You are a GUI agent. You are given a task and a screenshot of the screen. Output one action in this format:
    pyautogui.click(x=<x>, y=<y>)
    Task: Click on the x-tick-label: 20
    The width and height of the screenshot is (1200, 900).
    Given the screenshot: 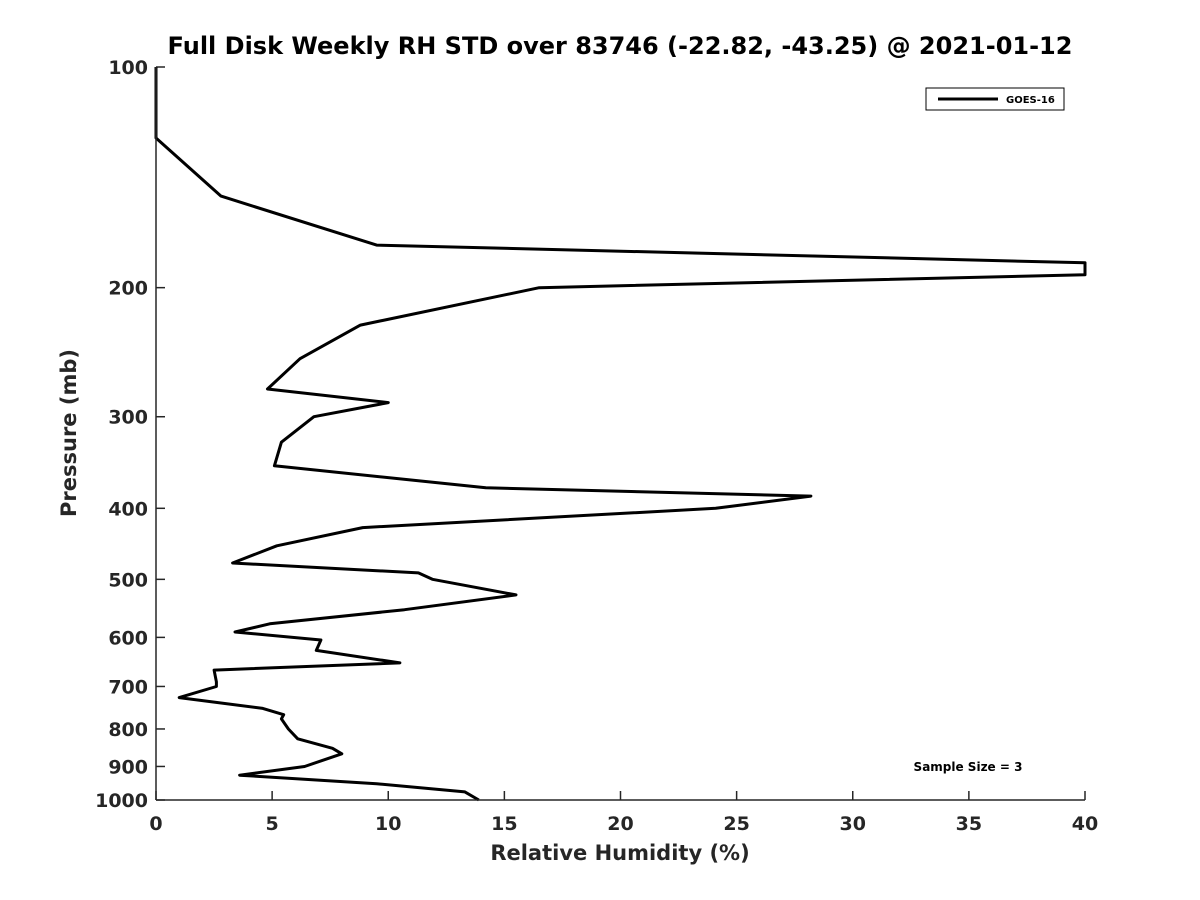 What is the action you would take?
    pyautogui.click(x=620, y=824)
    